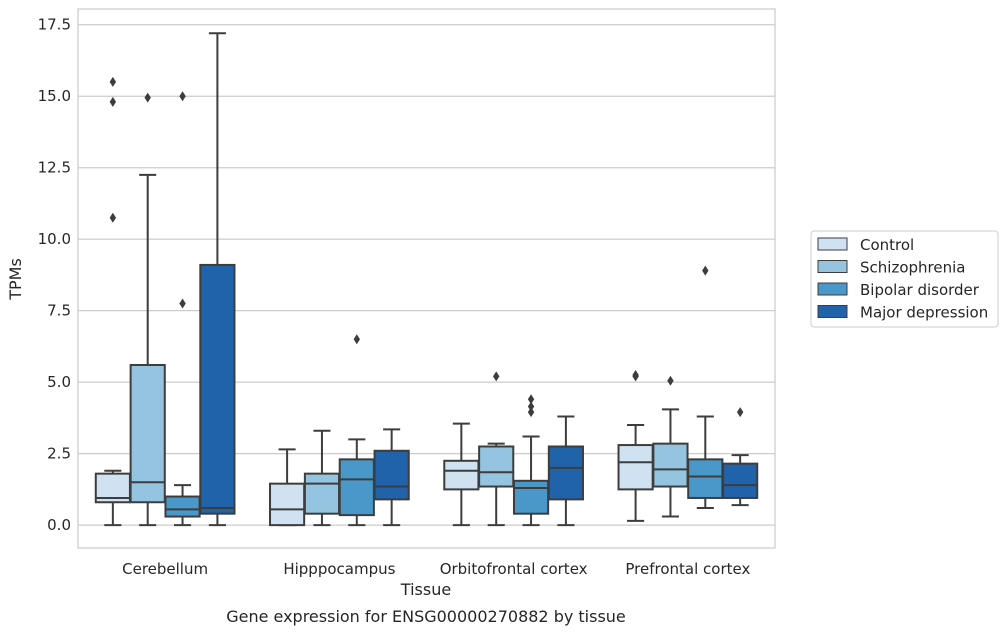 The height and width of the screenshot is (634, 1007). Describe the element at coordinates (54, 25) in the screenshot. I see `y-tick-label: 17.5` at that location.